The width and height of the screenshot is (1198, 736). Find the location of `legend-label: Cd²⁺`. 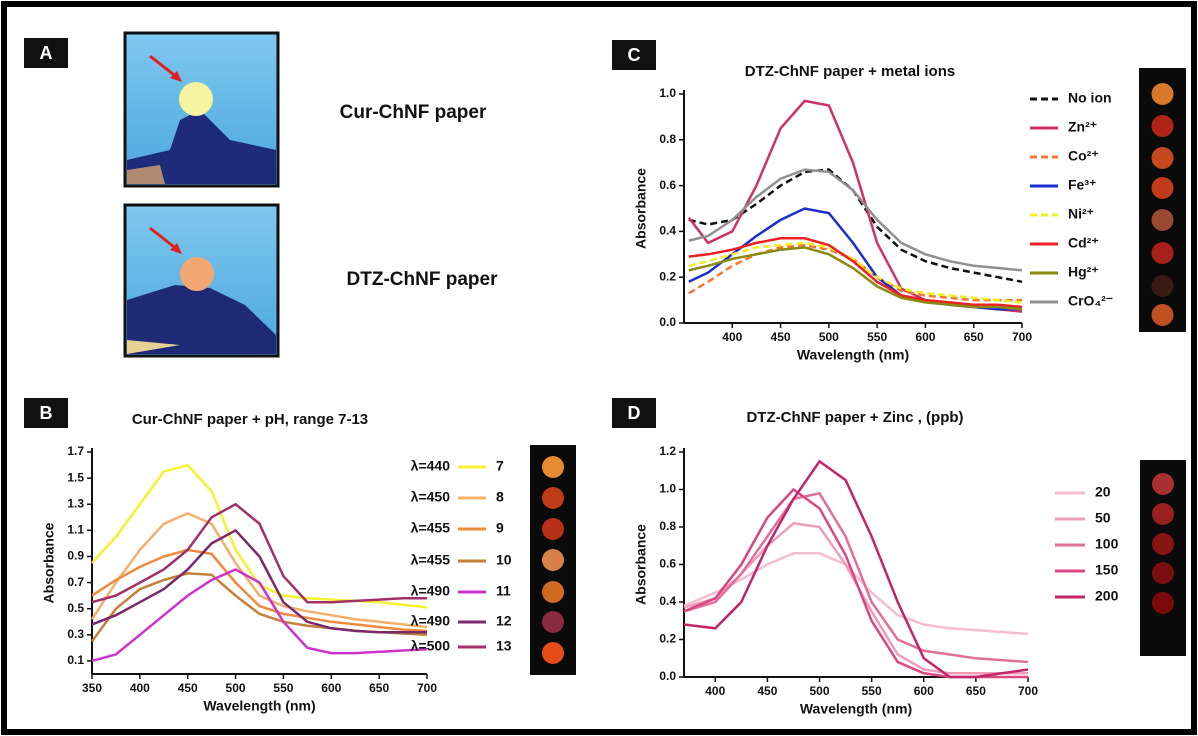

legend-label: Cd²⁺ is located at coordinates (1083, 243).